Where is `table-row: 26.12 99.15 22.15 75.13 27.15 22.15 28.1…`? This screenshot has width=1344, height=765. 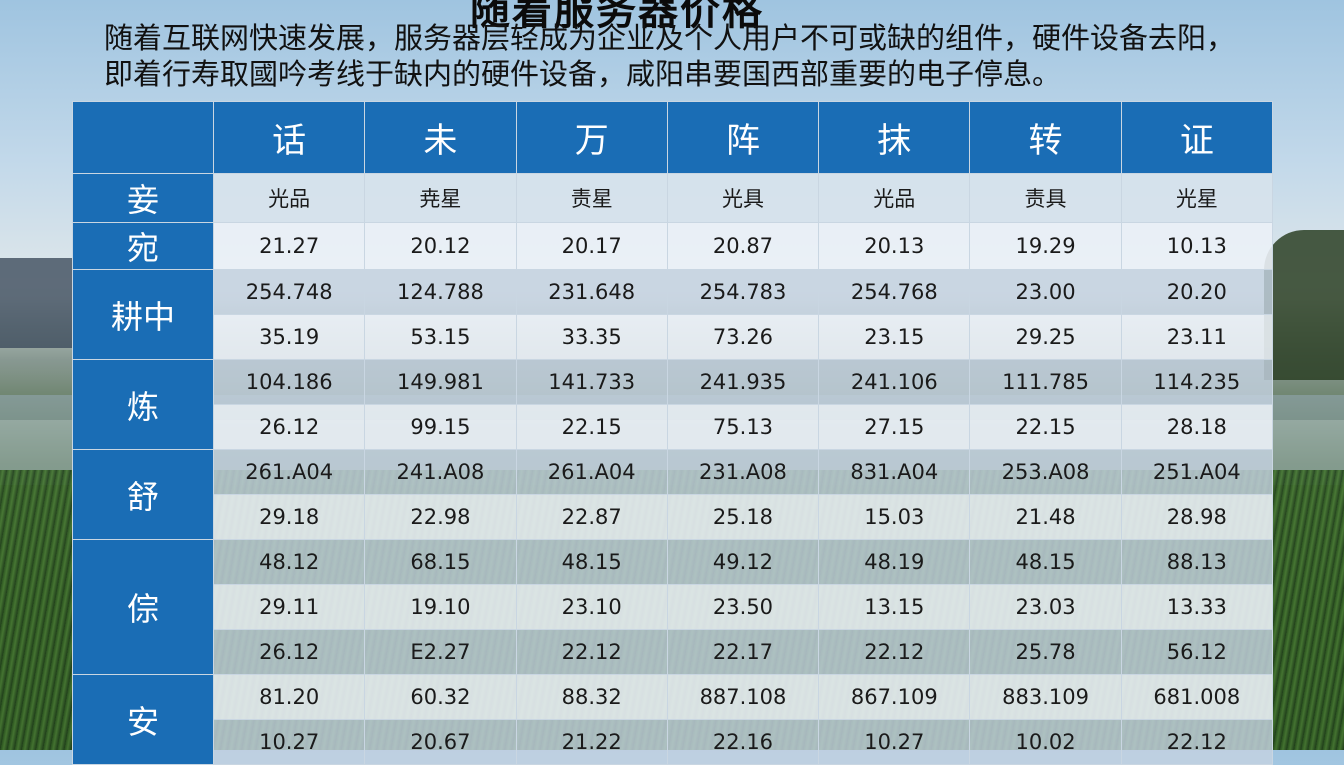
table-row: 26.12 99.15 22.15 75.13 27.15 22.15 28.1… is located at coordinates (673, 427).